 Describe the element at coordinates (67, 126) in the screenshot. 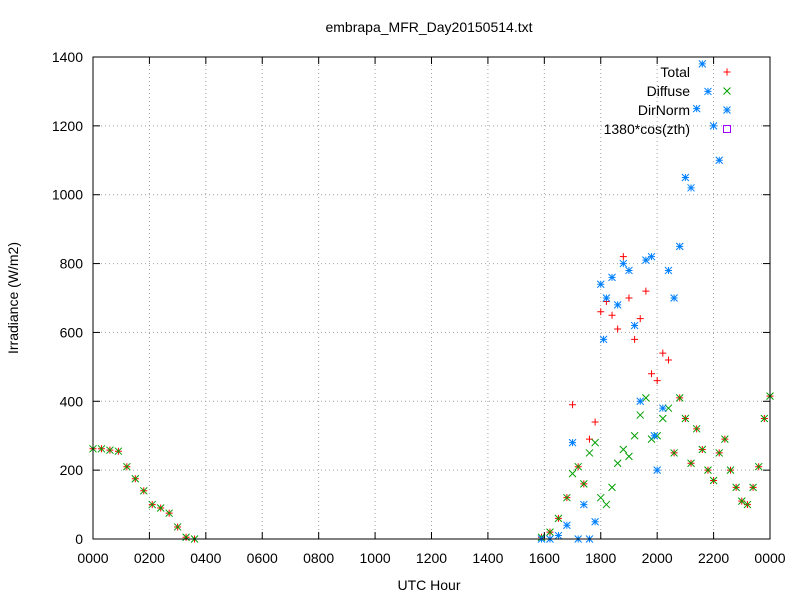

I see `y-tick-label: 1200` at that location.